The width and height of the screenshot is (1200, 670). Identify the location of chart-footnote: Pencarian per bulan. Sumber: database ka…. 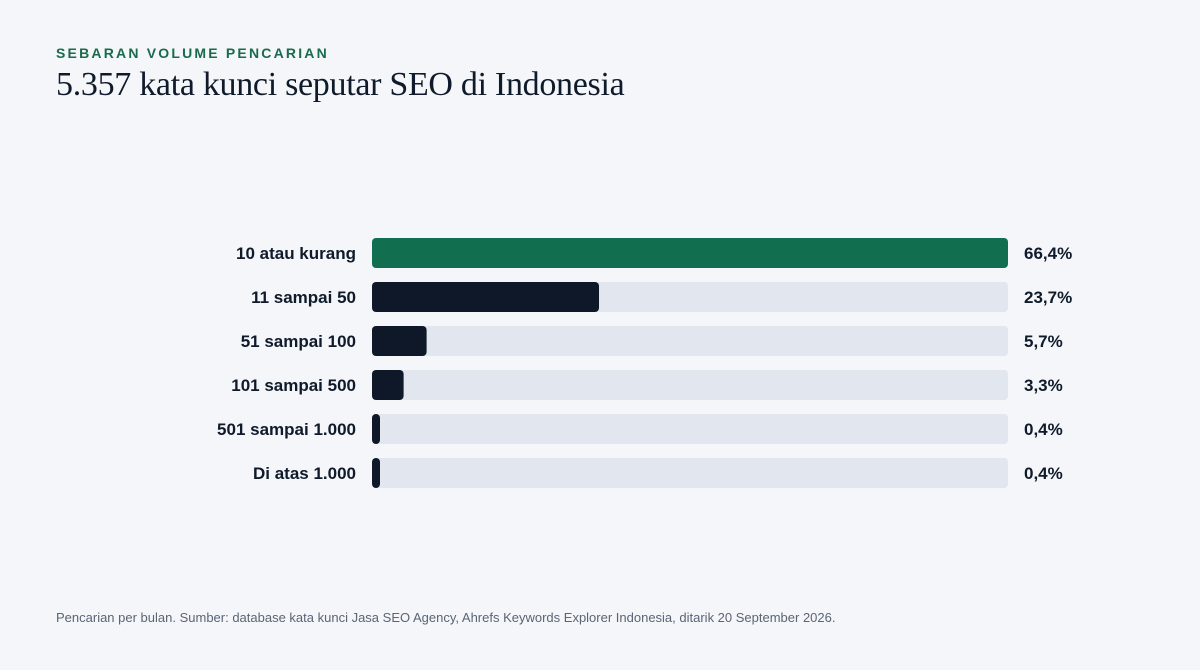
(446, 617).